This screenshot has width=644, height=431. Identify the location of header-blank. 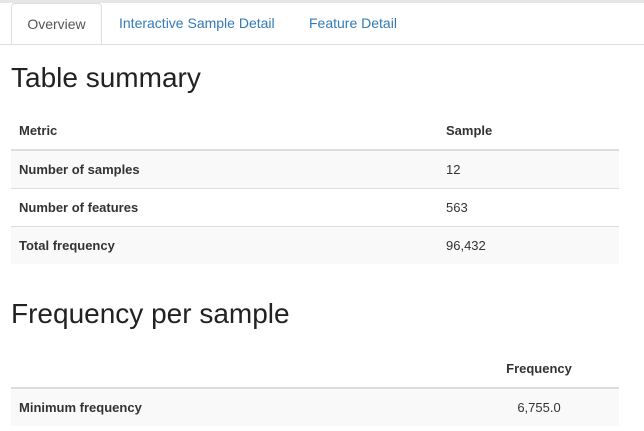
(235, 369).